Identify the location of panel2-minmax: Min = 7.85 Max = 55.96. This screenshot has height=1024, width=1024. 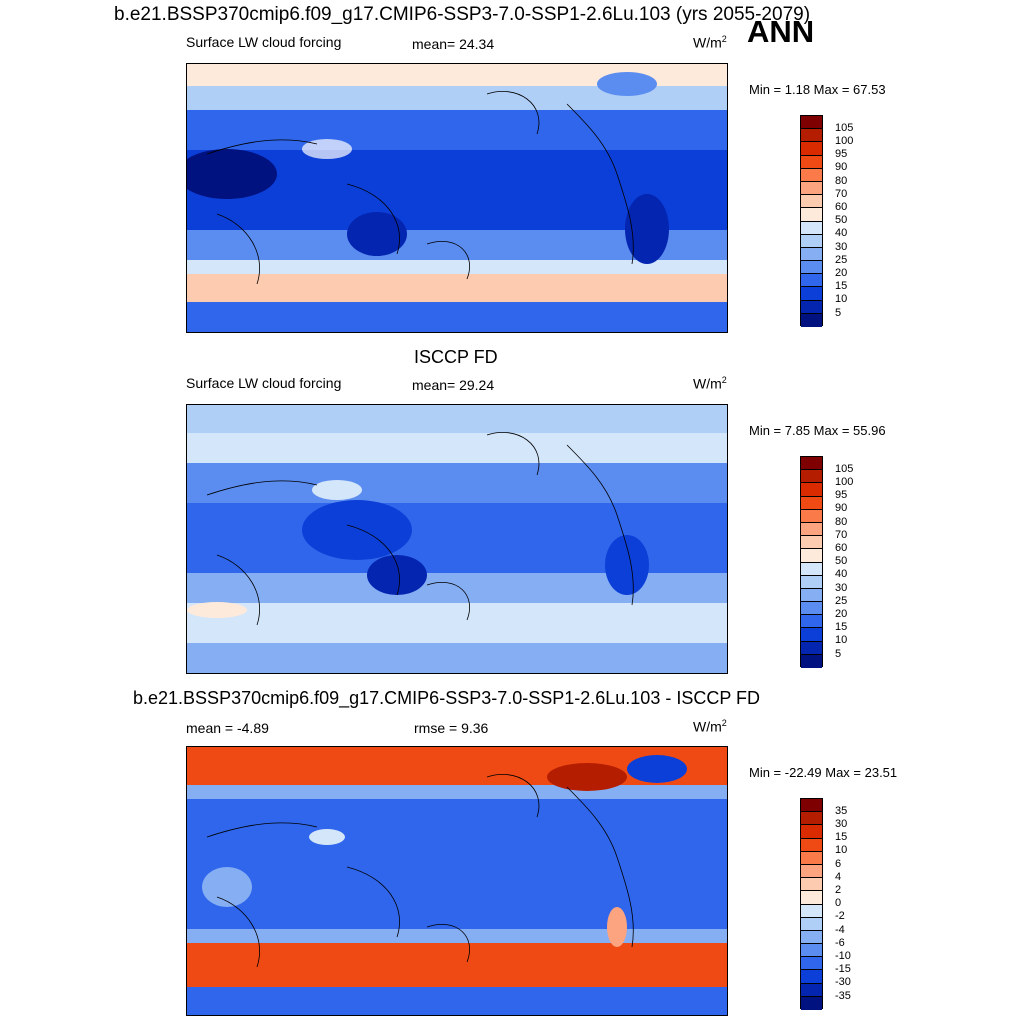
(817, 430).